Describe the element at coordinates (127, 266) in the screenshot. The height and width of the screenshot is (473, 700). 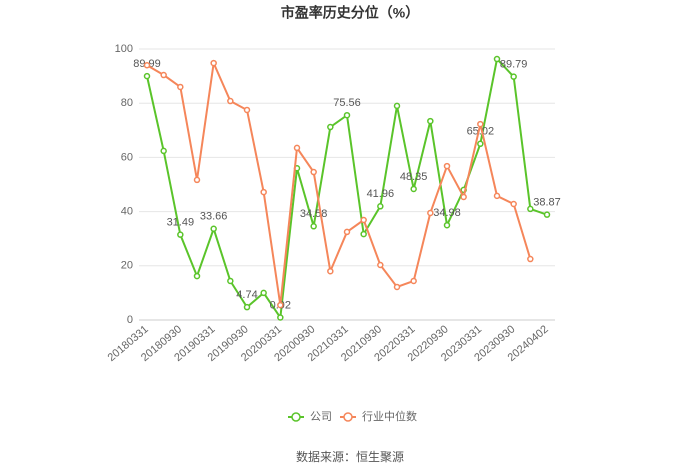
I see `y-tick-label: 20` at that location.